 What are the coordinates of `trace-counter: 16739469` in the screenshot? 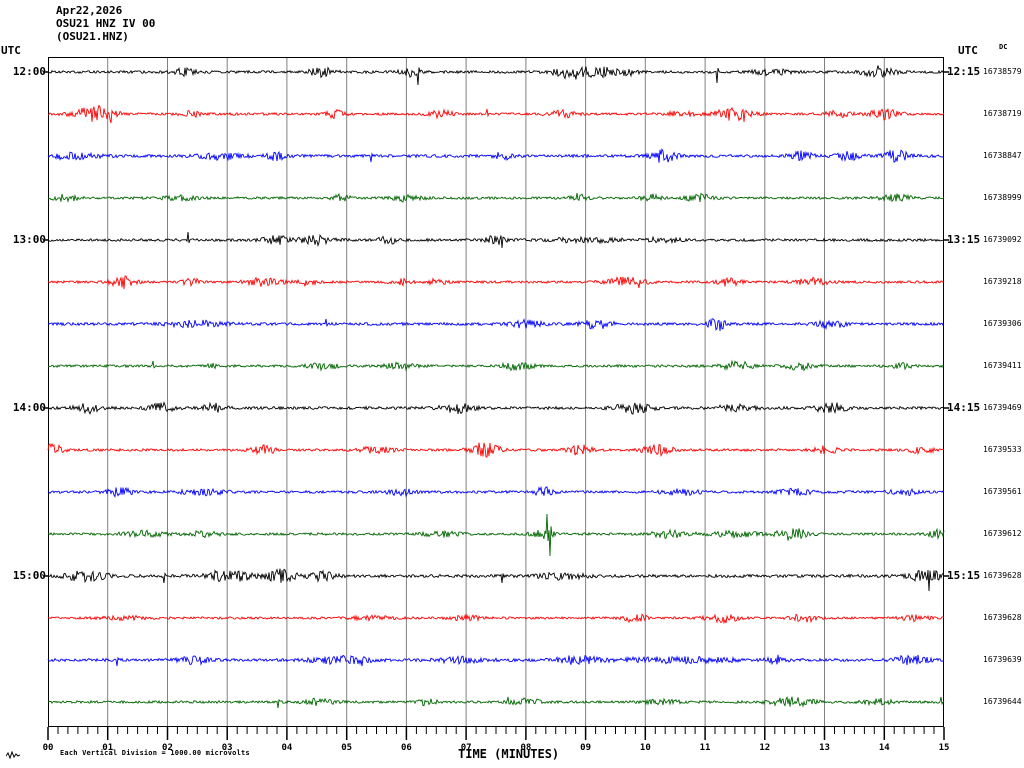 It's located at (1002, 407).